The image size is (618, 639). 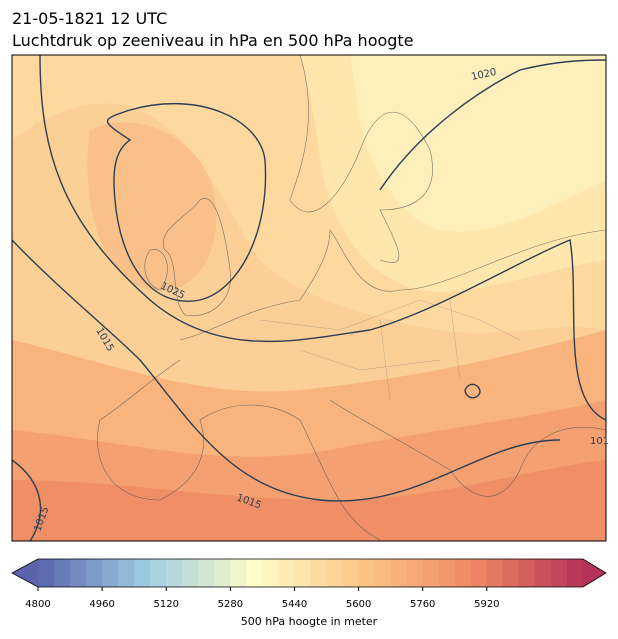 I want to click on colorbar-tick-label: 5280, so click(x=230, y=604).